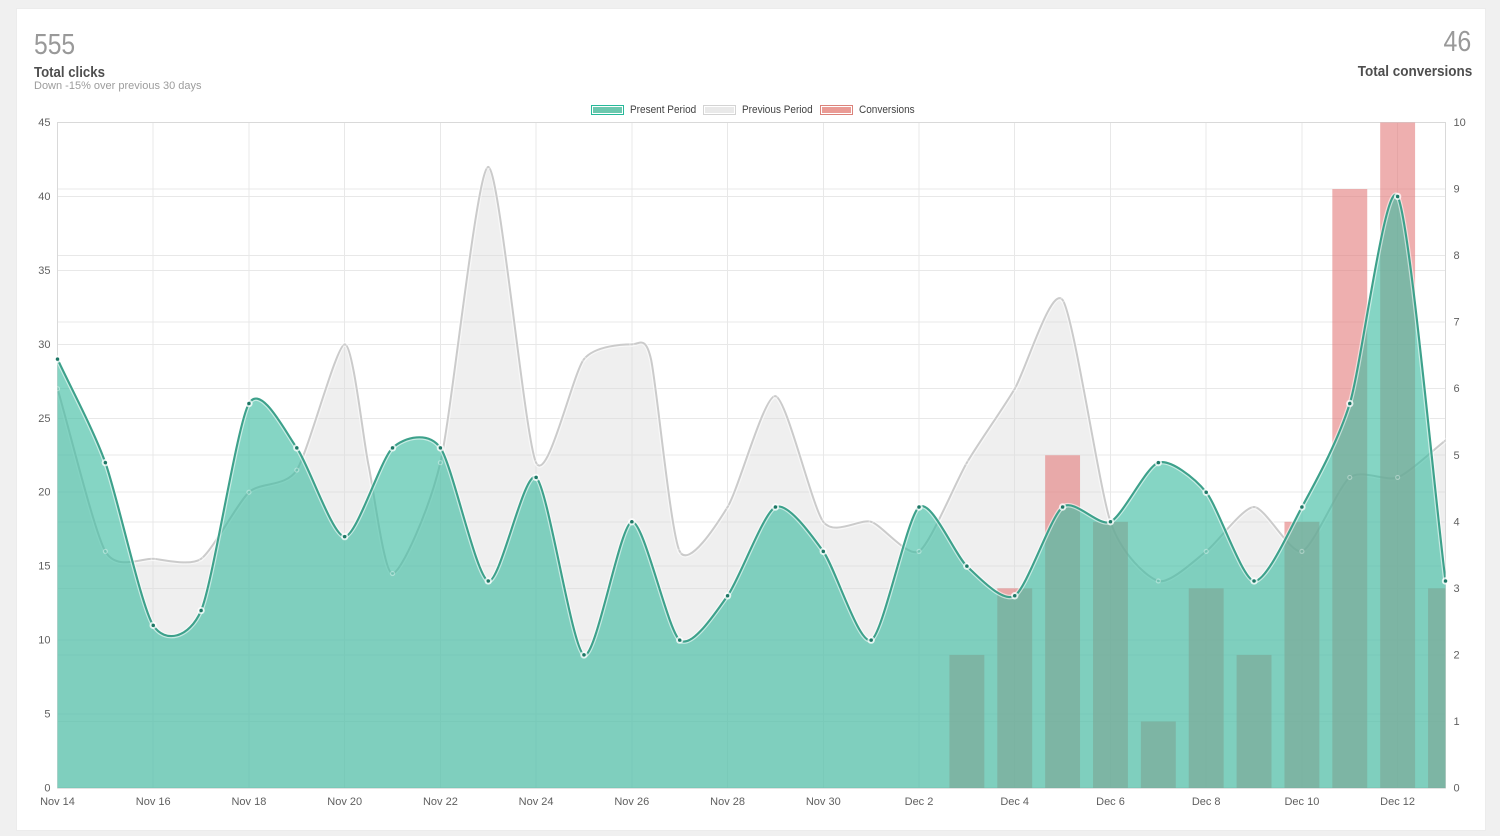  What do you see at coordinates (57, 802) in the screenshot?
I see `svg-text: Nov 14` at bounding box center [57, 802].